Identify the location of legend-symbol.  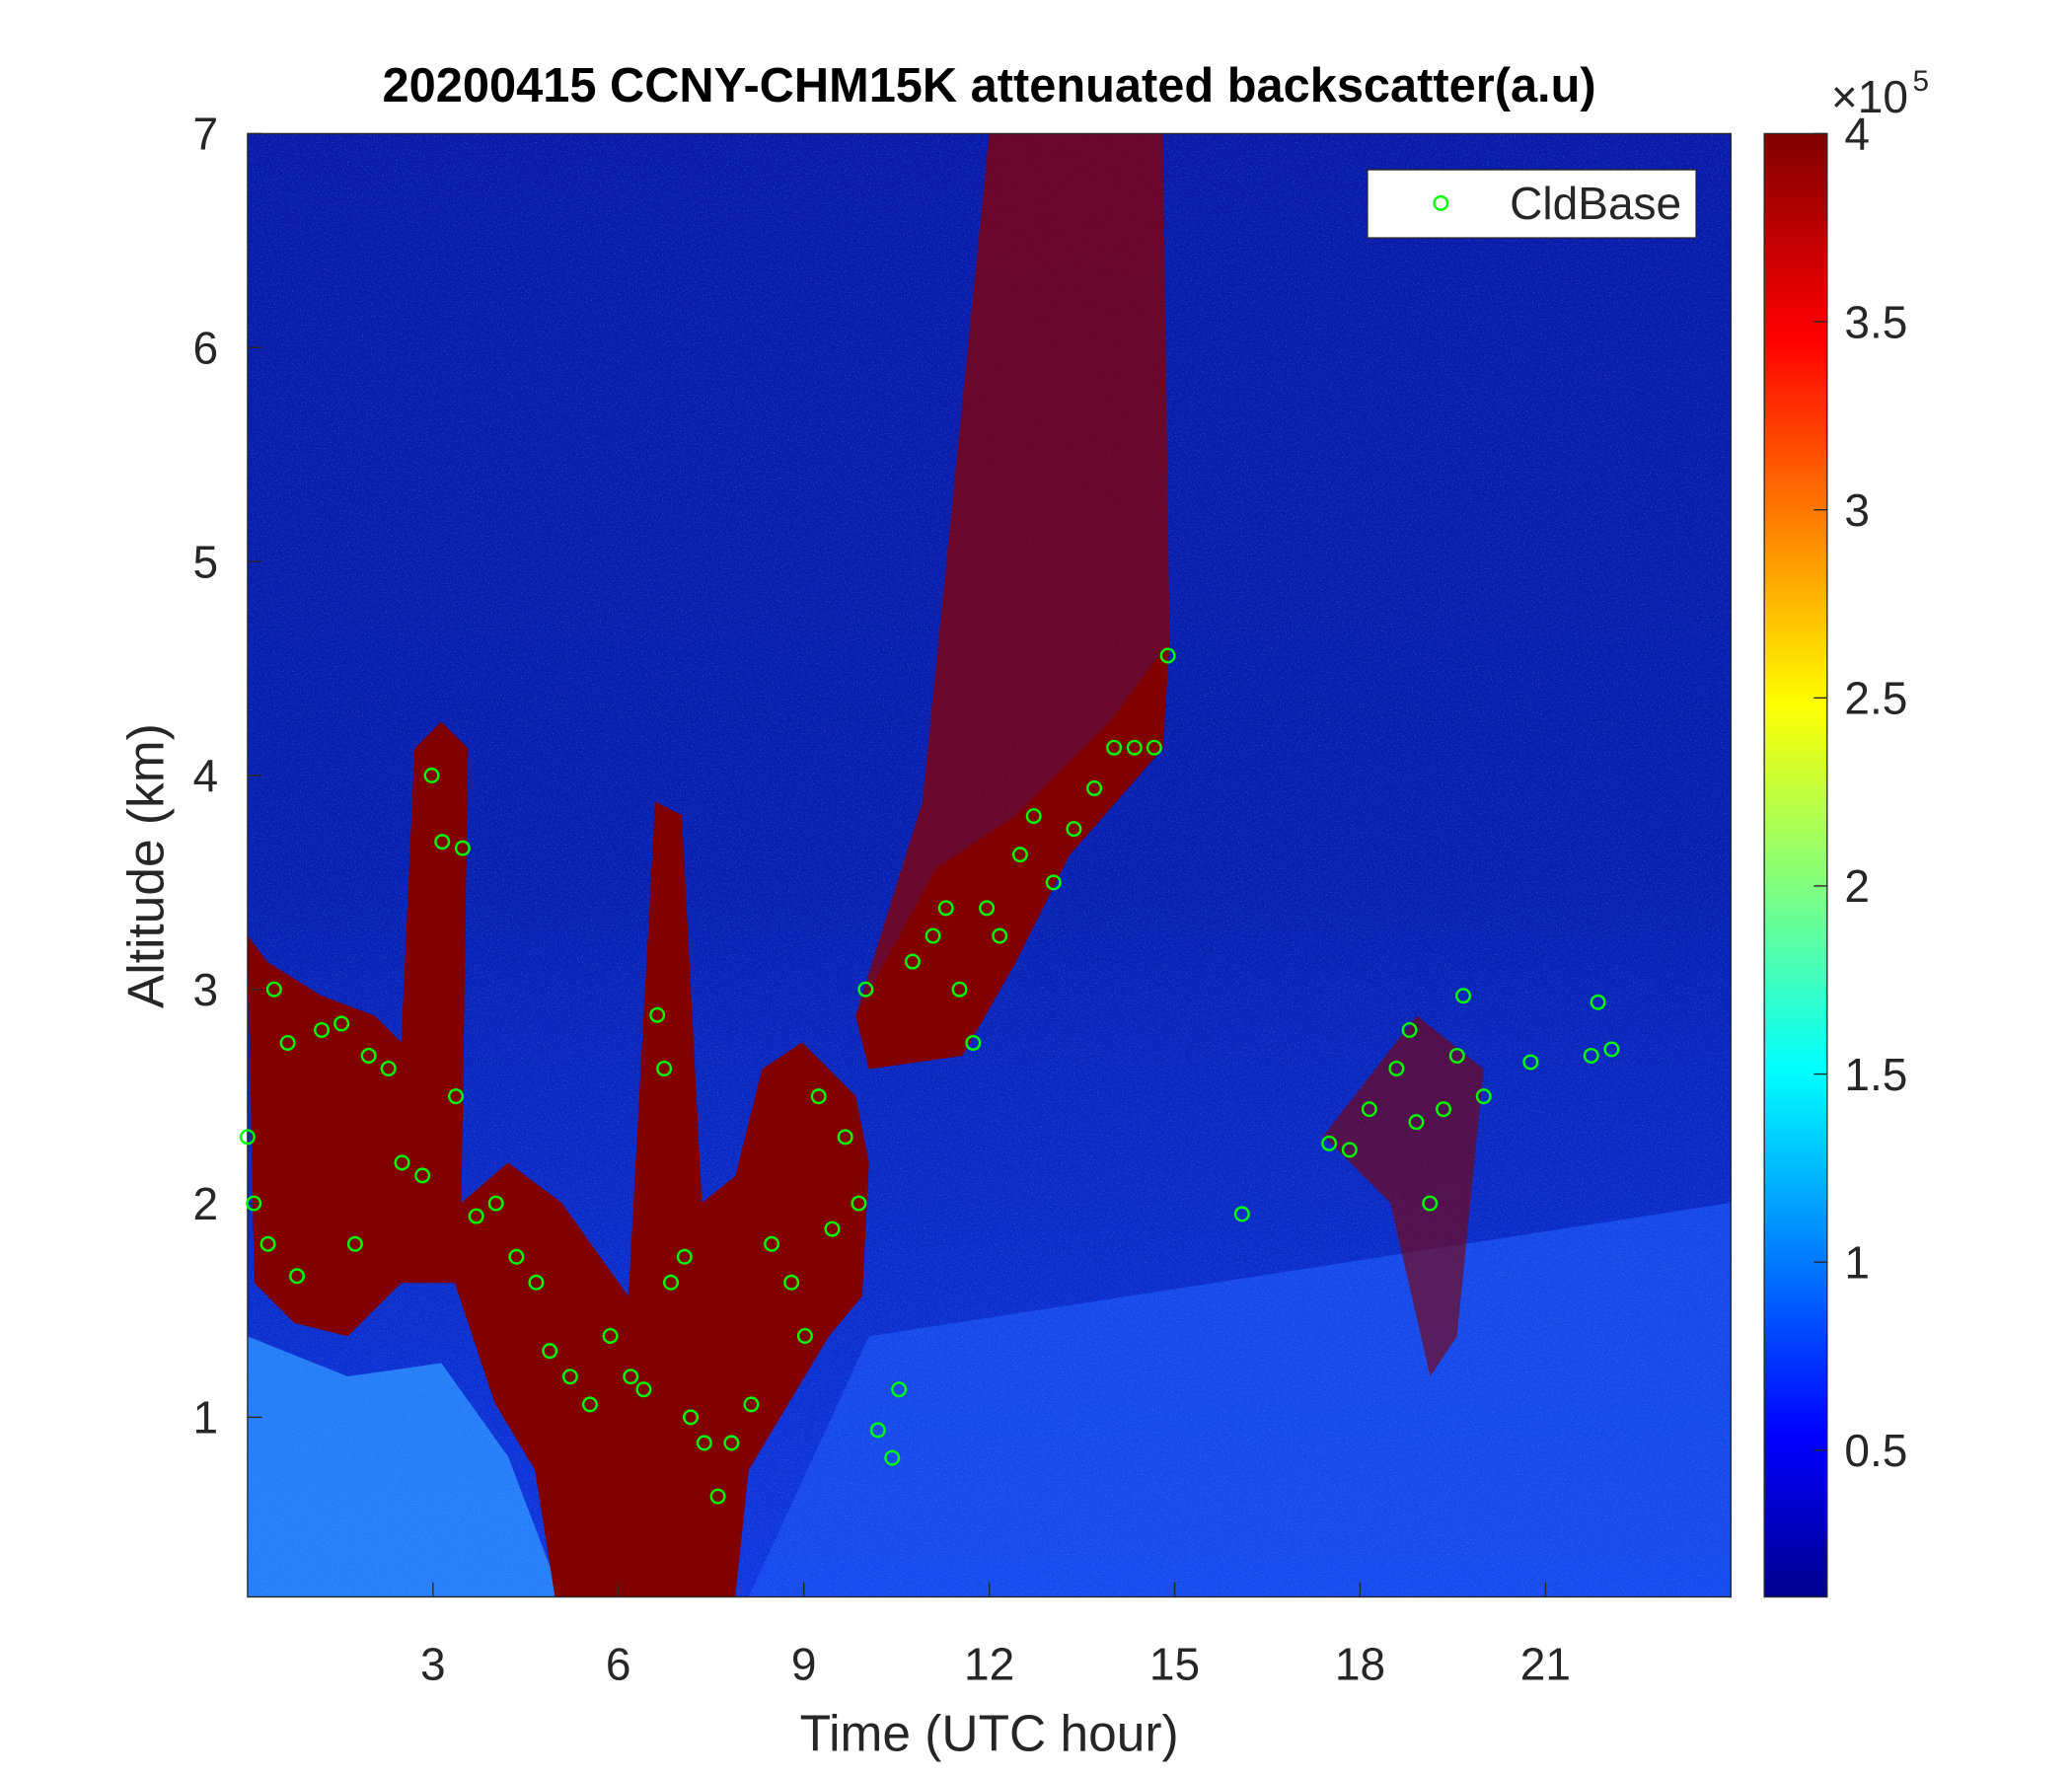
(1441, 203).